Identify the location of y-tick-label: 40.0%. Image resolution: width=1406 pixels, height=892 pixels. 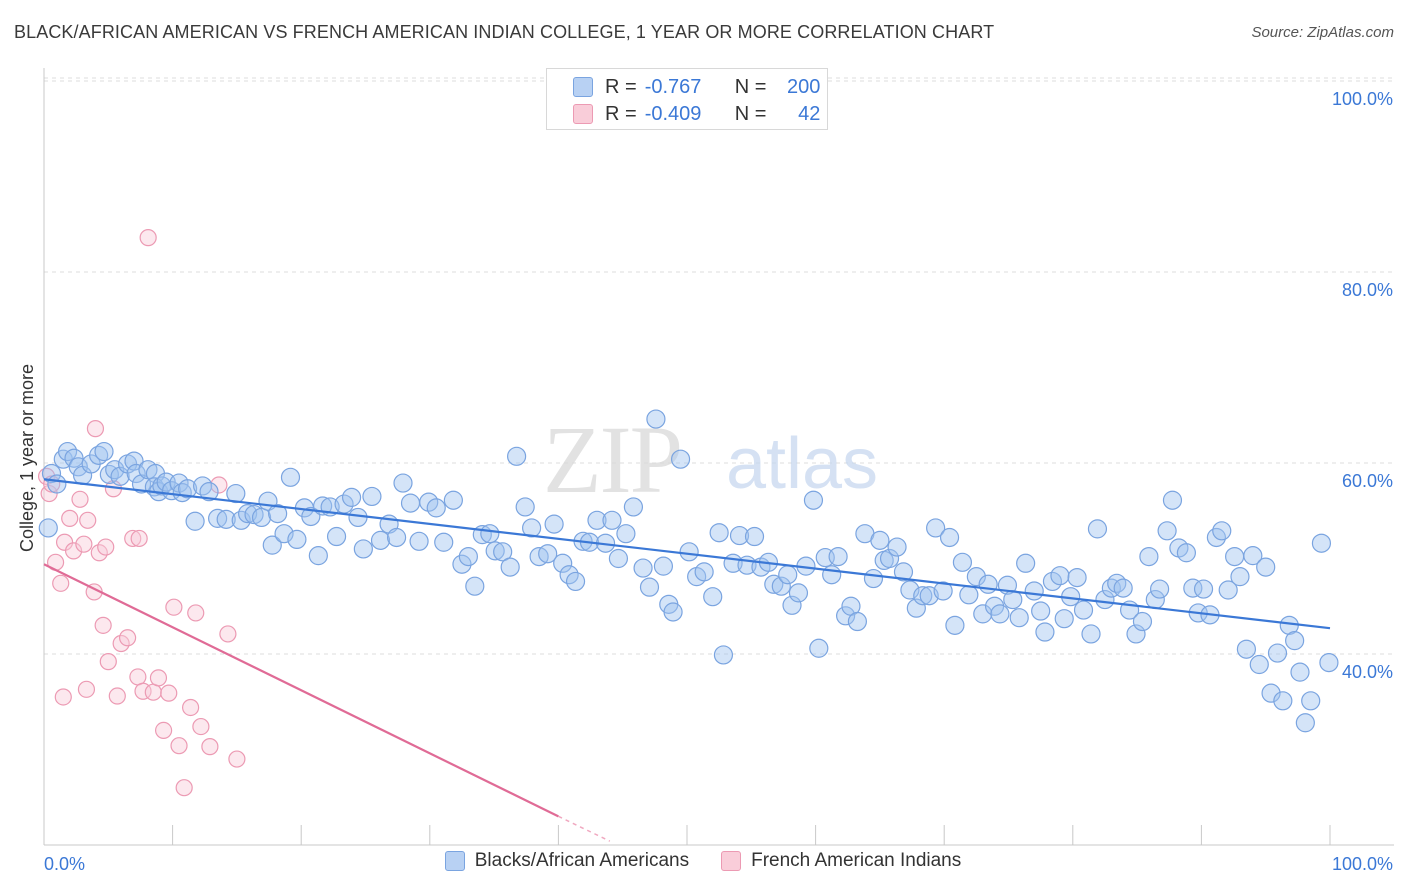
(1367, 672).